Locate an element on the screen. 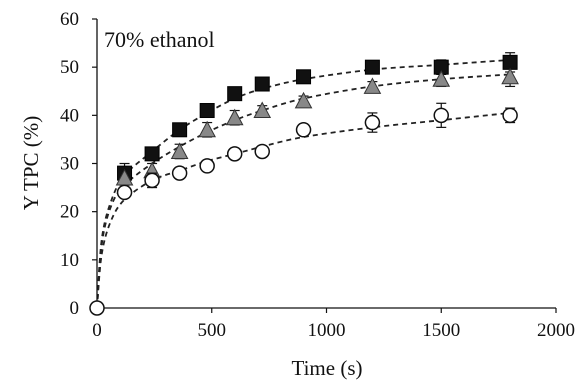 This screenshot has height=381, width=584. x-tick-label: 2000 is located at coordinates (556, 330).